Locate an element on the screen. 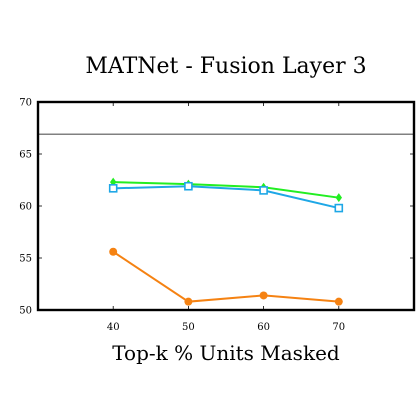 This screenshot has width=420, height=420. y-tick-label: 70 is located at coordinates (25, 103).